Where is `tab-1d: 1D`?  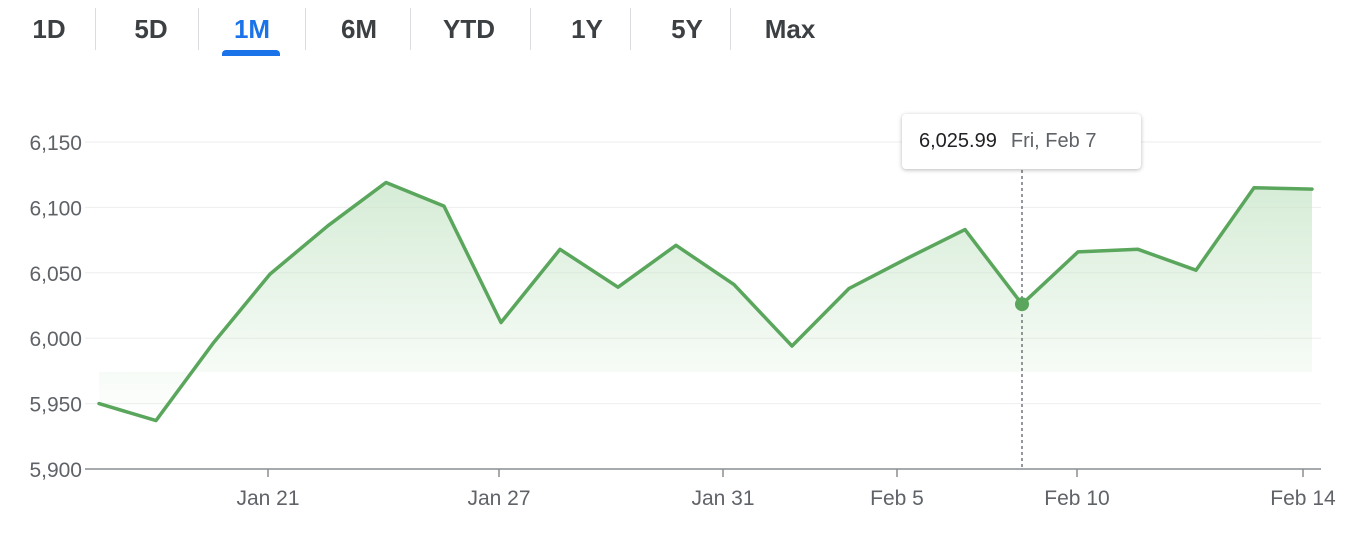 tab-1d: 1D is located at coordinates (49, 29).